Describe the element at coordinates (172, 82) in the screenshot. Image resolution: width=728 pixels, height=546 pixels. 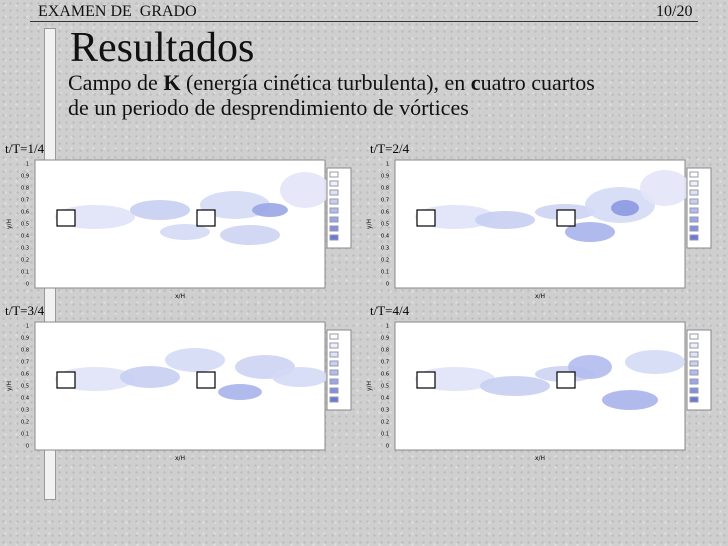
I see `text: K` at that location.